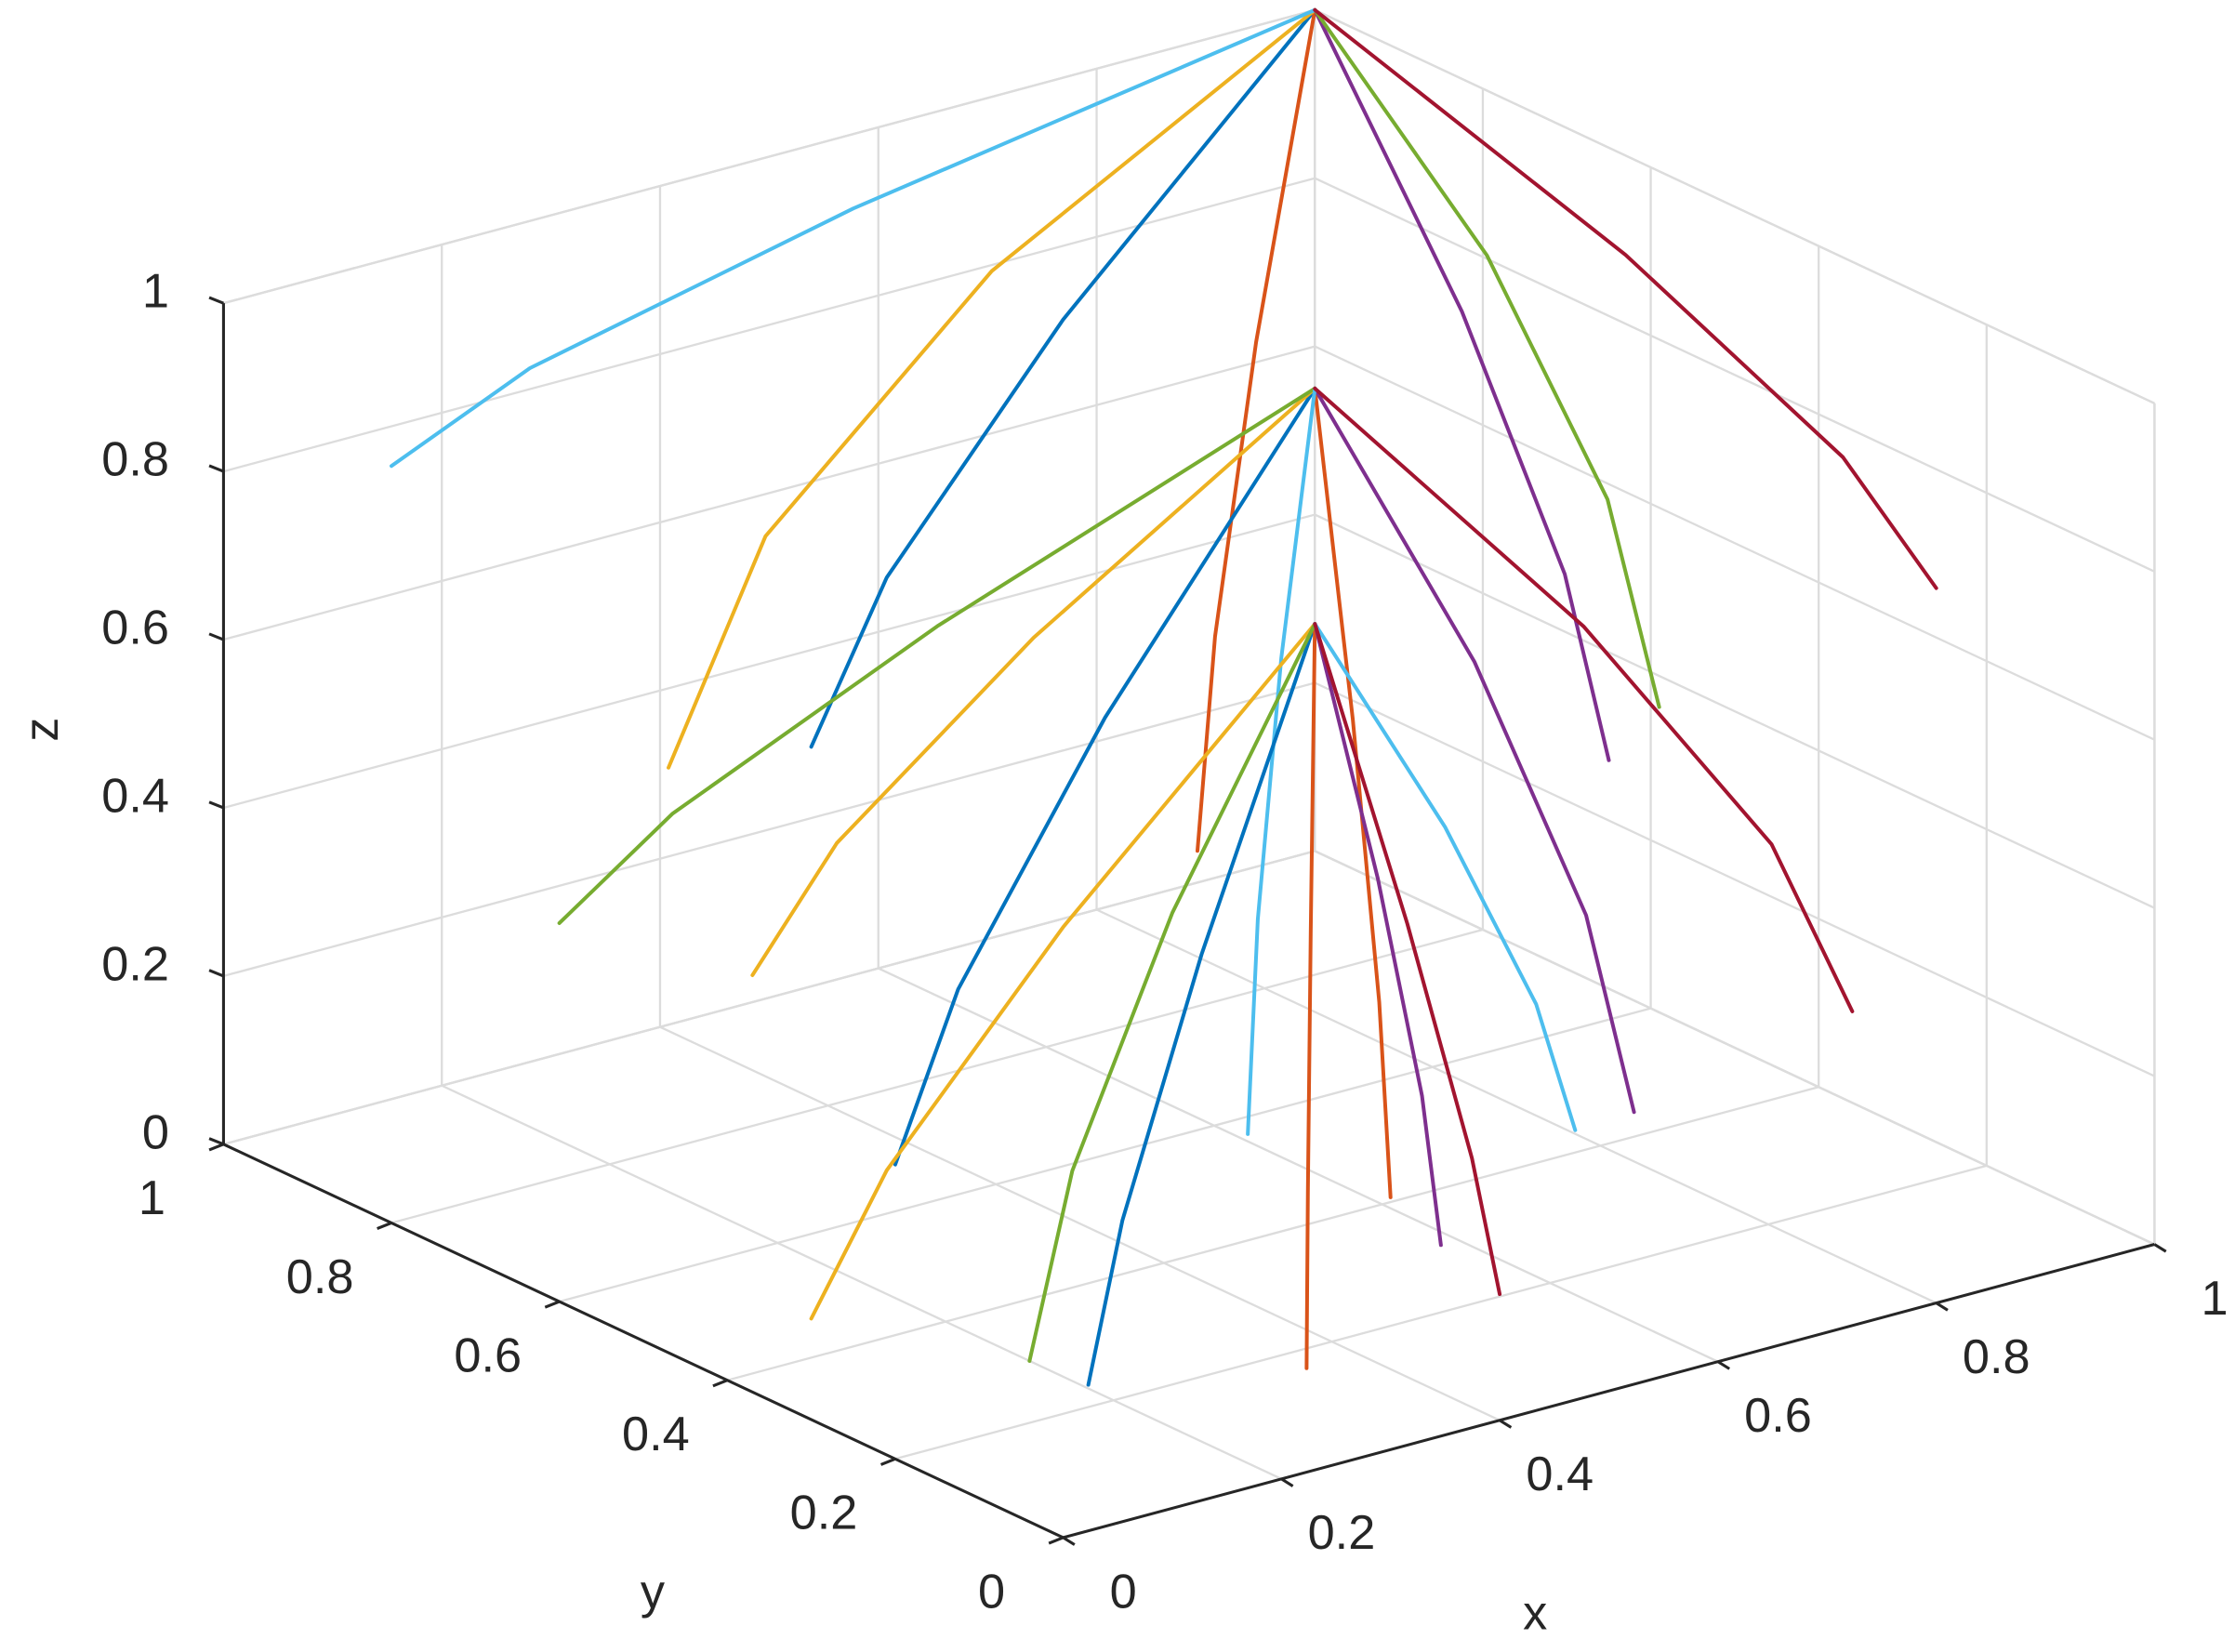  Describe the element at coordinates (1778, 1416) in the screenshot. I see `x-tick-label: 0.6` at that location.